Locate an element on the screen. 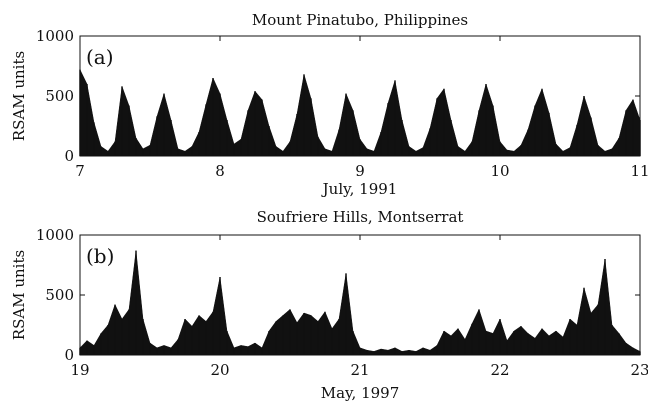 Image resolution: width=648 pixels, height=402 pixels. panel-b-xtick-label: 19 is located at coordinates (79, 370).